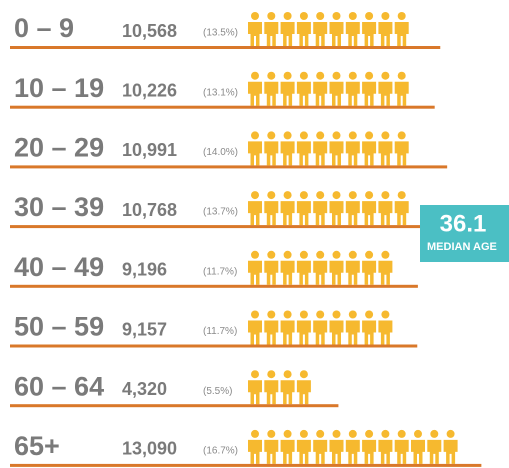 This screenshot has height=468, width=509. Describe the element at coordinates (149, 150) in the screenshot. I see `count-label: 10,991` at that location.